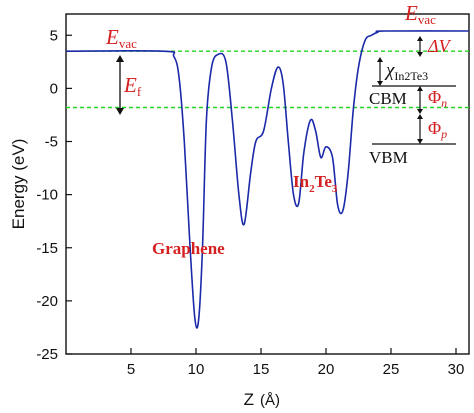 The height and width of the screenshot is (413, 474). What do you see at coordinates (437, 98) in the screenshot?
I see `phi-n-label: Φn` at bounding box center [437, 98].